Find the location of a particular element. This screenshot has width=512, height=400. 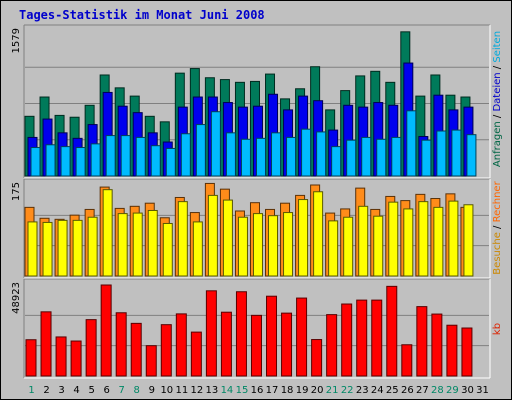

x-tick-label-day-10: 10 is located at coordinates (166, 390).